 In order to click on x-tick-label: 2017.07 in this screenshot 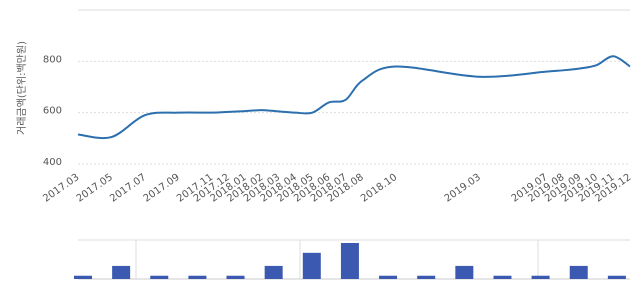, I will do `click(128, 188)`.